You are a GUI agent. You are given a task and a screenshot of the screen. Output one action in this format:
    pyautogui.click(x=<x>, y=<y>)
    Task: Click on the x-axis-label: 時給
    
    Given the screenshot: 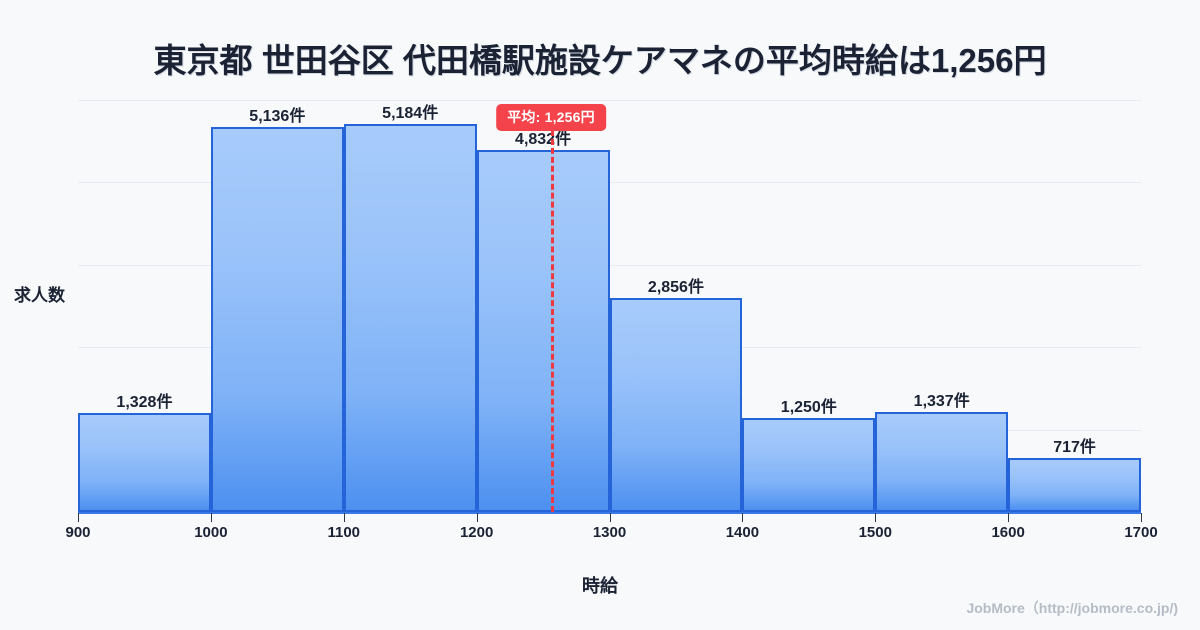 What is the action you would take?
    pyautogui.click(x=600, y=586)
    